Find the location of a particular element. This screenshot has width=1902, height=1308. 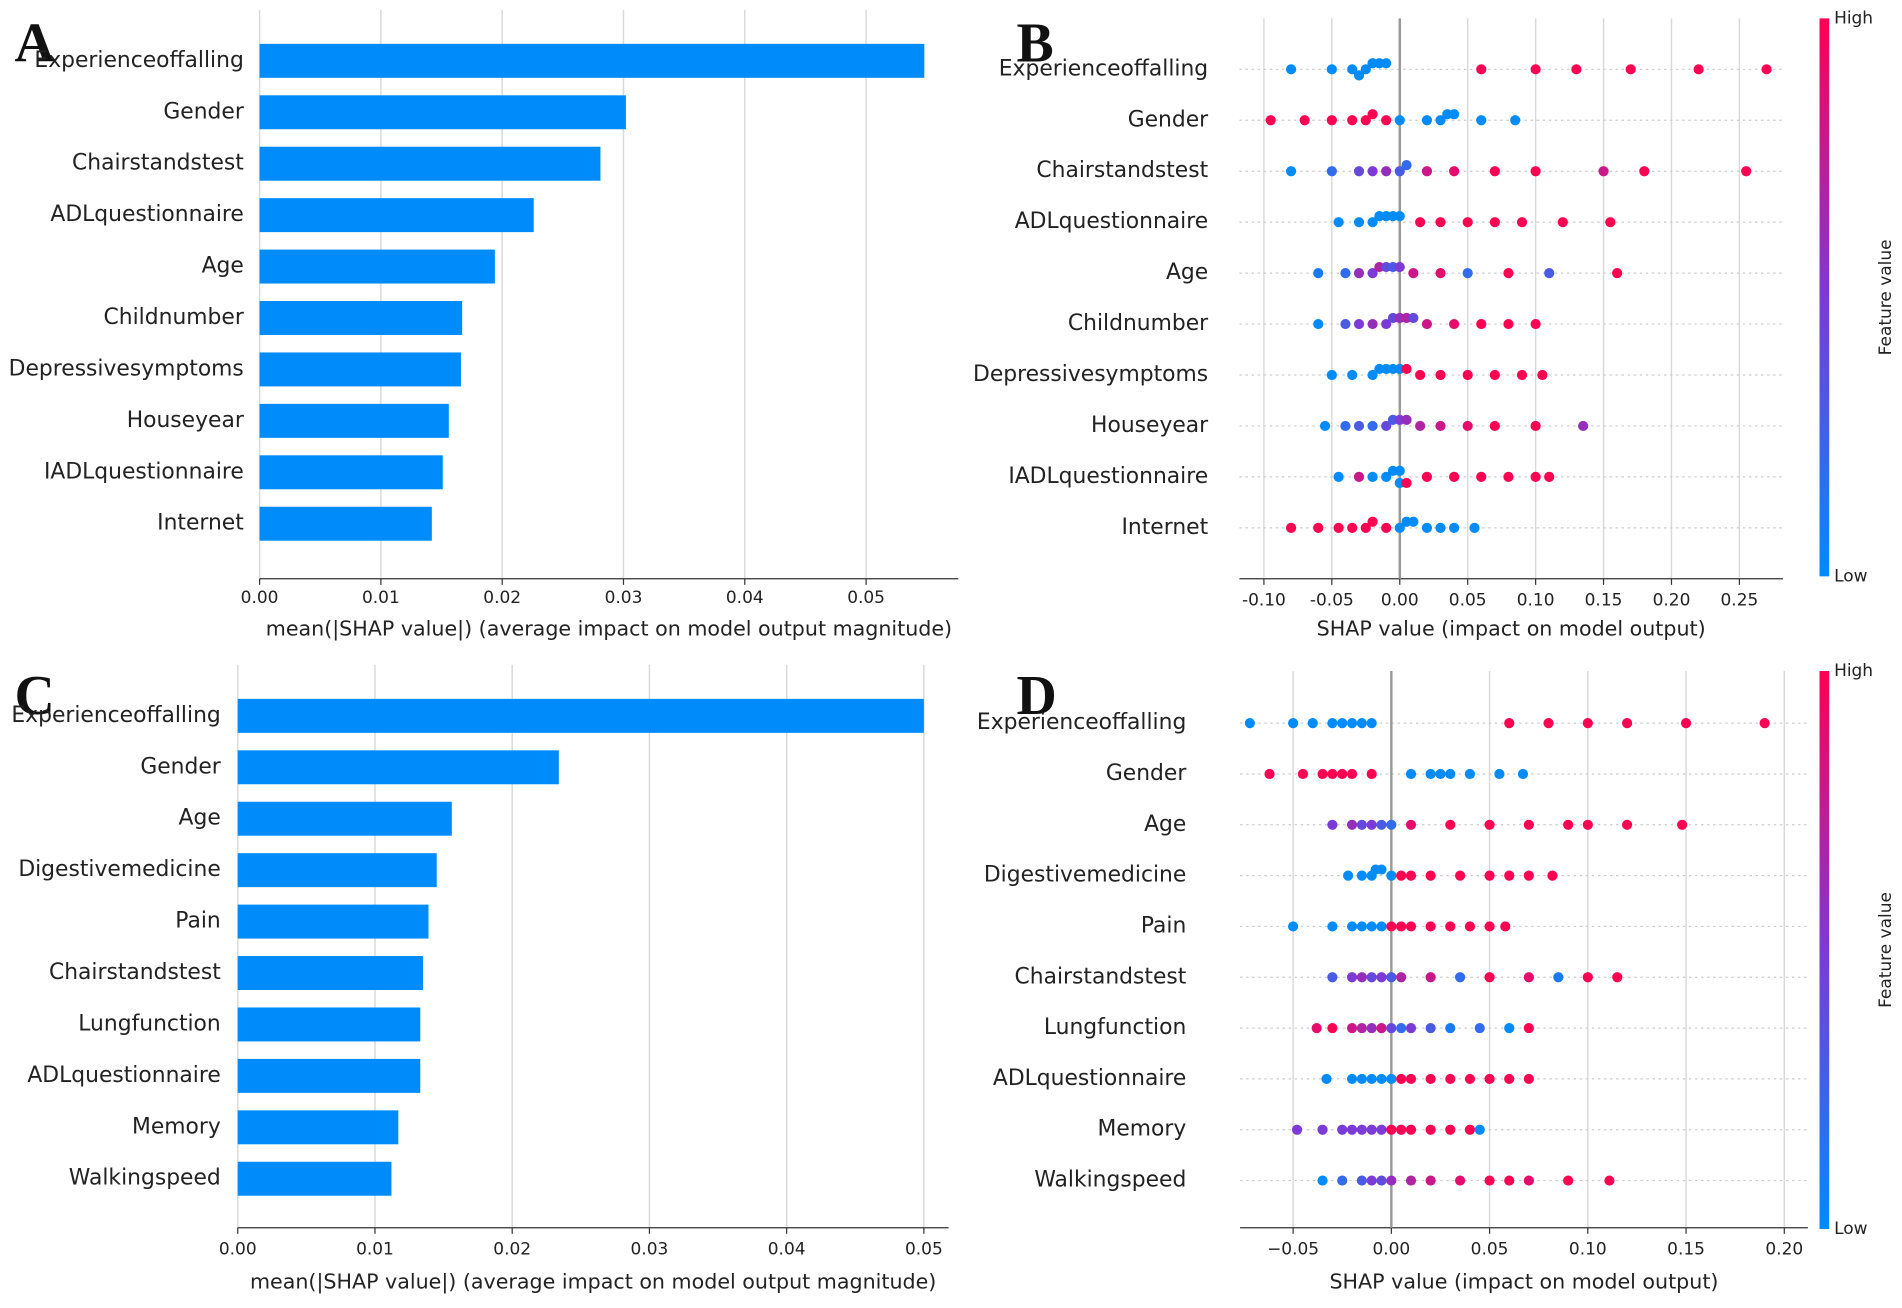

x-tick-label: 0.05 is located at coordinates (1490, 1250).